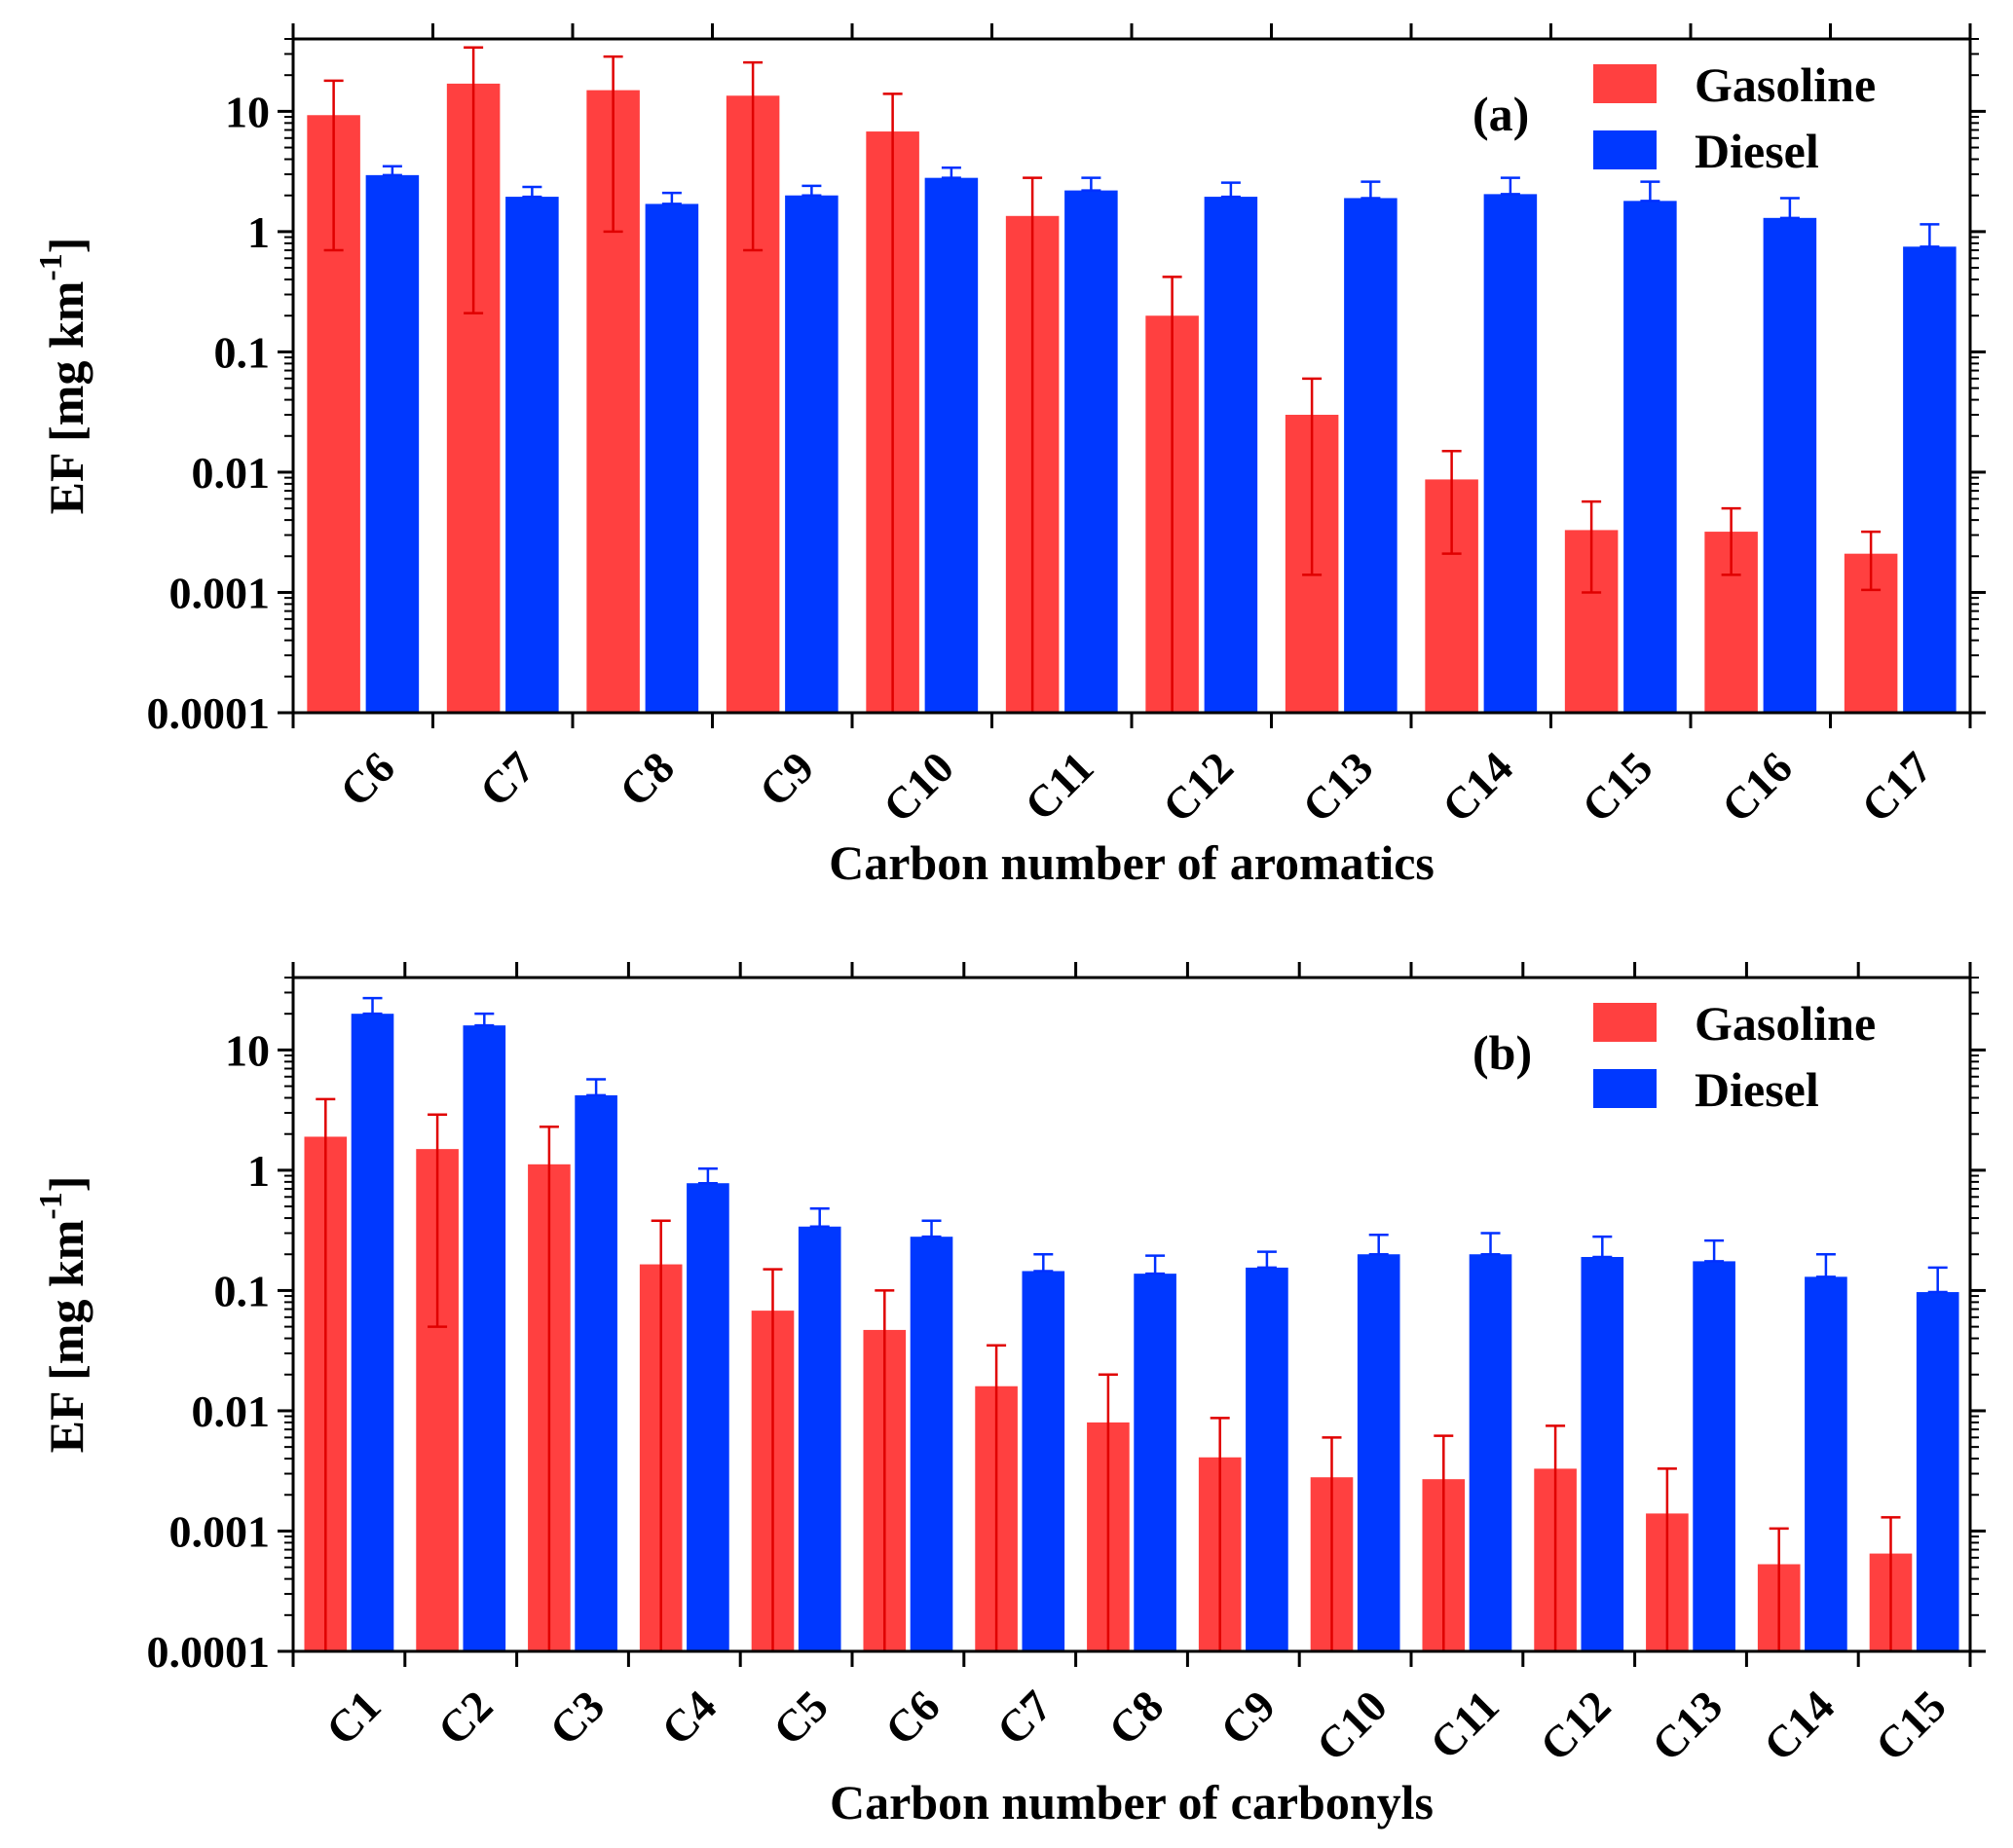 This screenshot has height=1848, width=2013. What do you see at coordinates (1896, 787) in the screenshot?
I see `x-tick-label-c17: C17` at bounding box center [1896, 787].